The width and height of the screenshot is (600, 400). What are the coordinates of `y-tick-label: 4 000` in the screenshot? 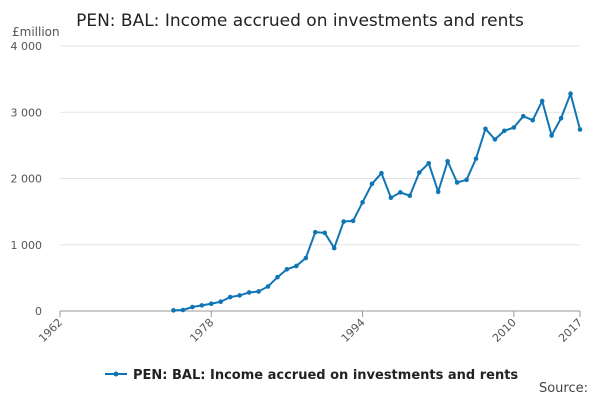 It's located at (27, 46).